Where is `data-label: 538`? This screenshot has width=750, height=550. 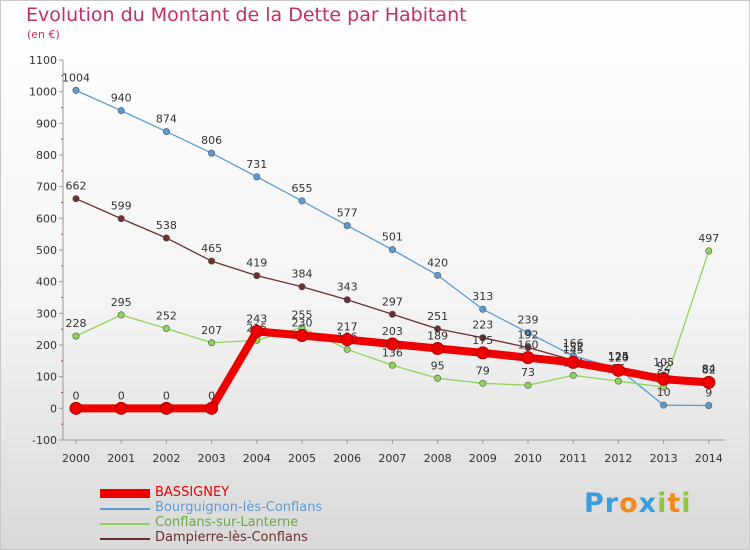
data-label: 538 is located at coordinates (166, 225).